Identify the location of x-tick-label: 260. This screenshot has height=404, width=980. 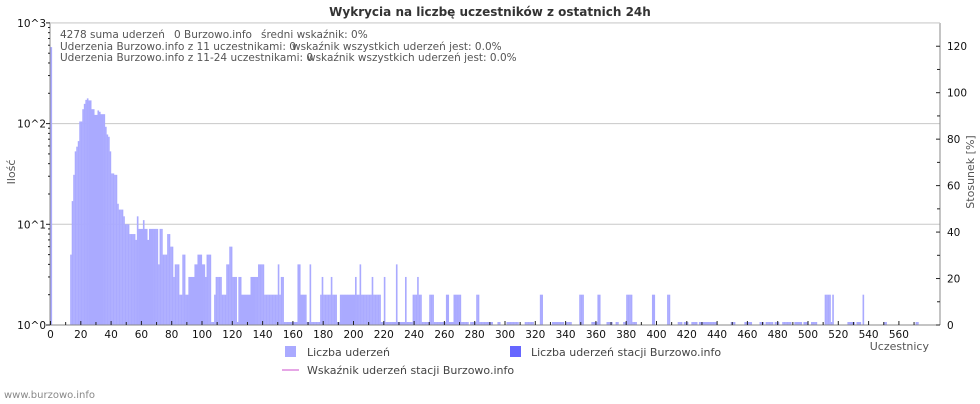
(444, 335).